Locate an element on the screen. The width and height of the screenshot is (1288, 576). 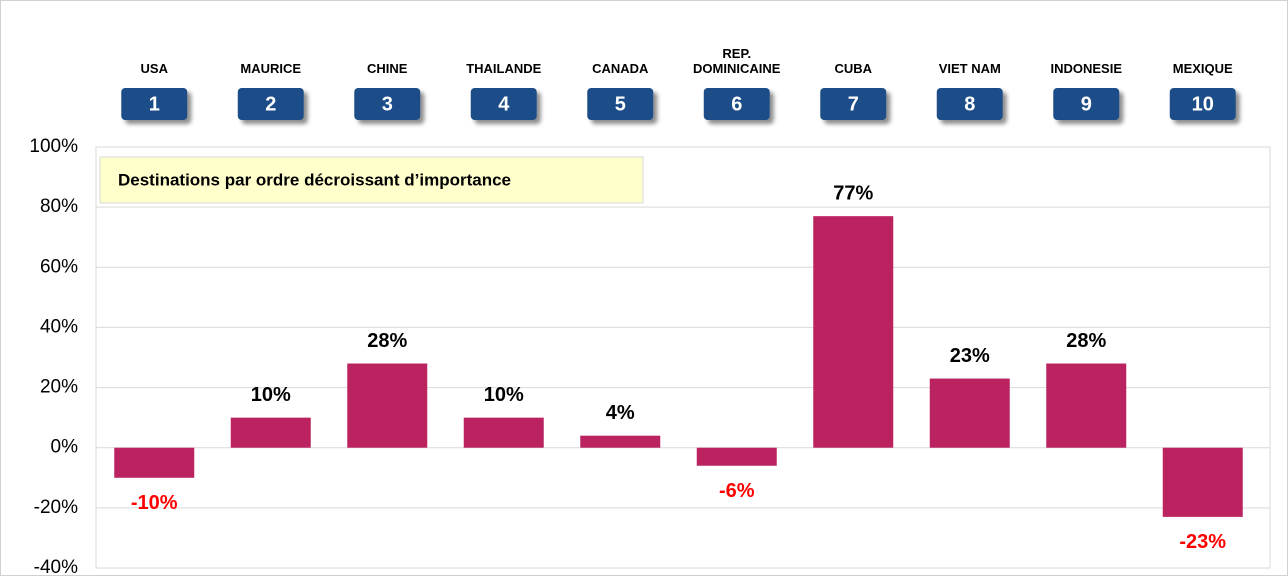
rank-label: 5 is located at coordinates (620, 104).